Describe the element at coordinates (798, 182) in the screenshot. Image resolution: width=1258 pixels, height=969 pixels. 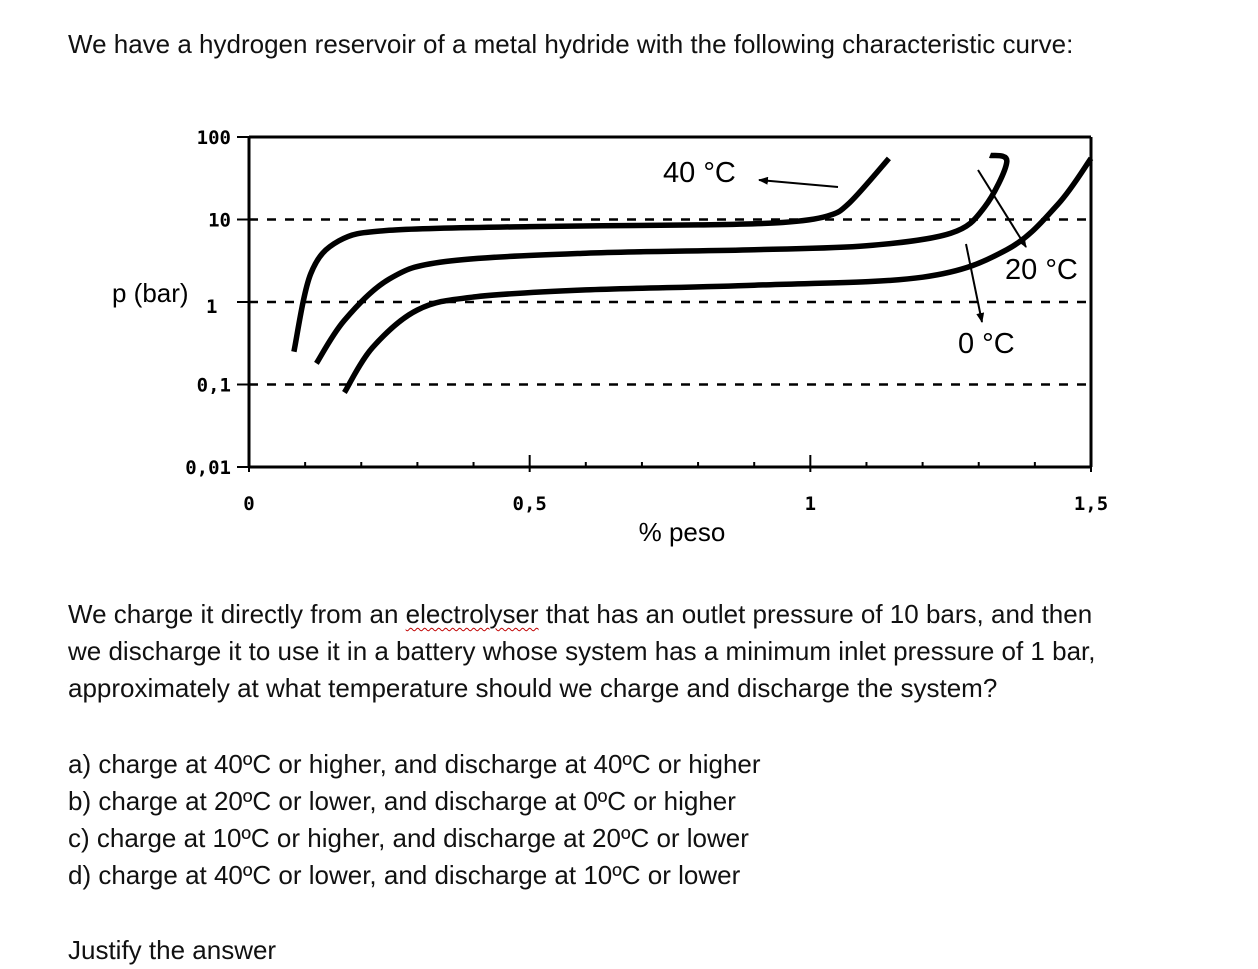
I see `leader-40c` at that location.